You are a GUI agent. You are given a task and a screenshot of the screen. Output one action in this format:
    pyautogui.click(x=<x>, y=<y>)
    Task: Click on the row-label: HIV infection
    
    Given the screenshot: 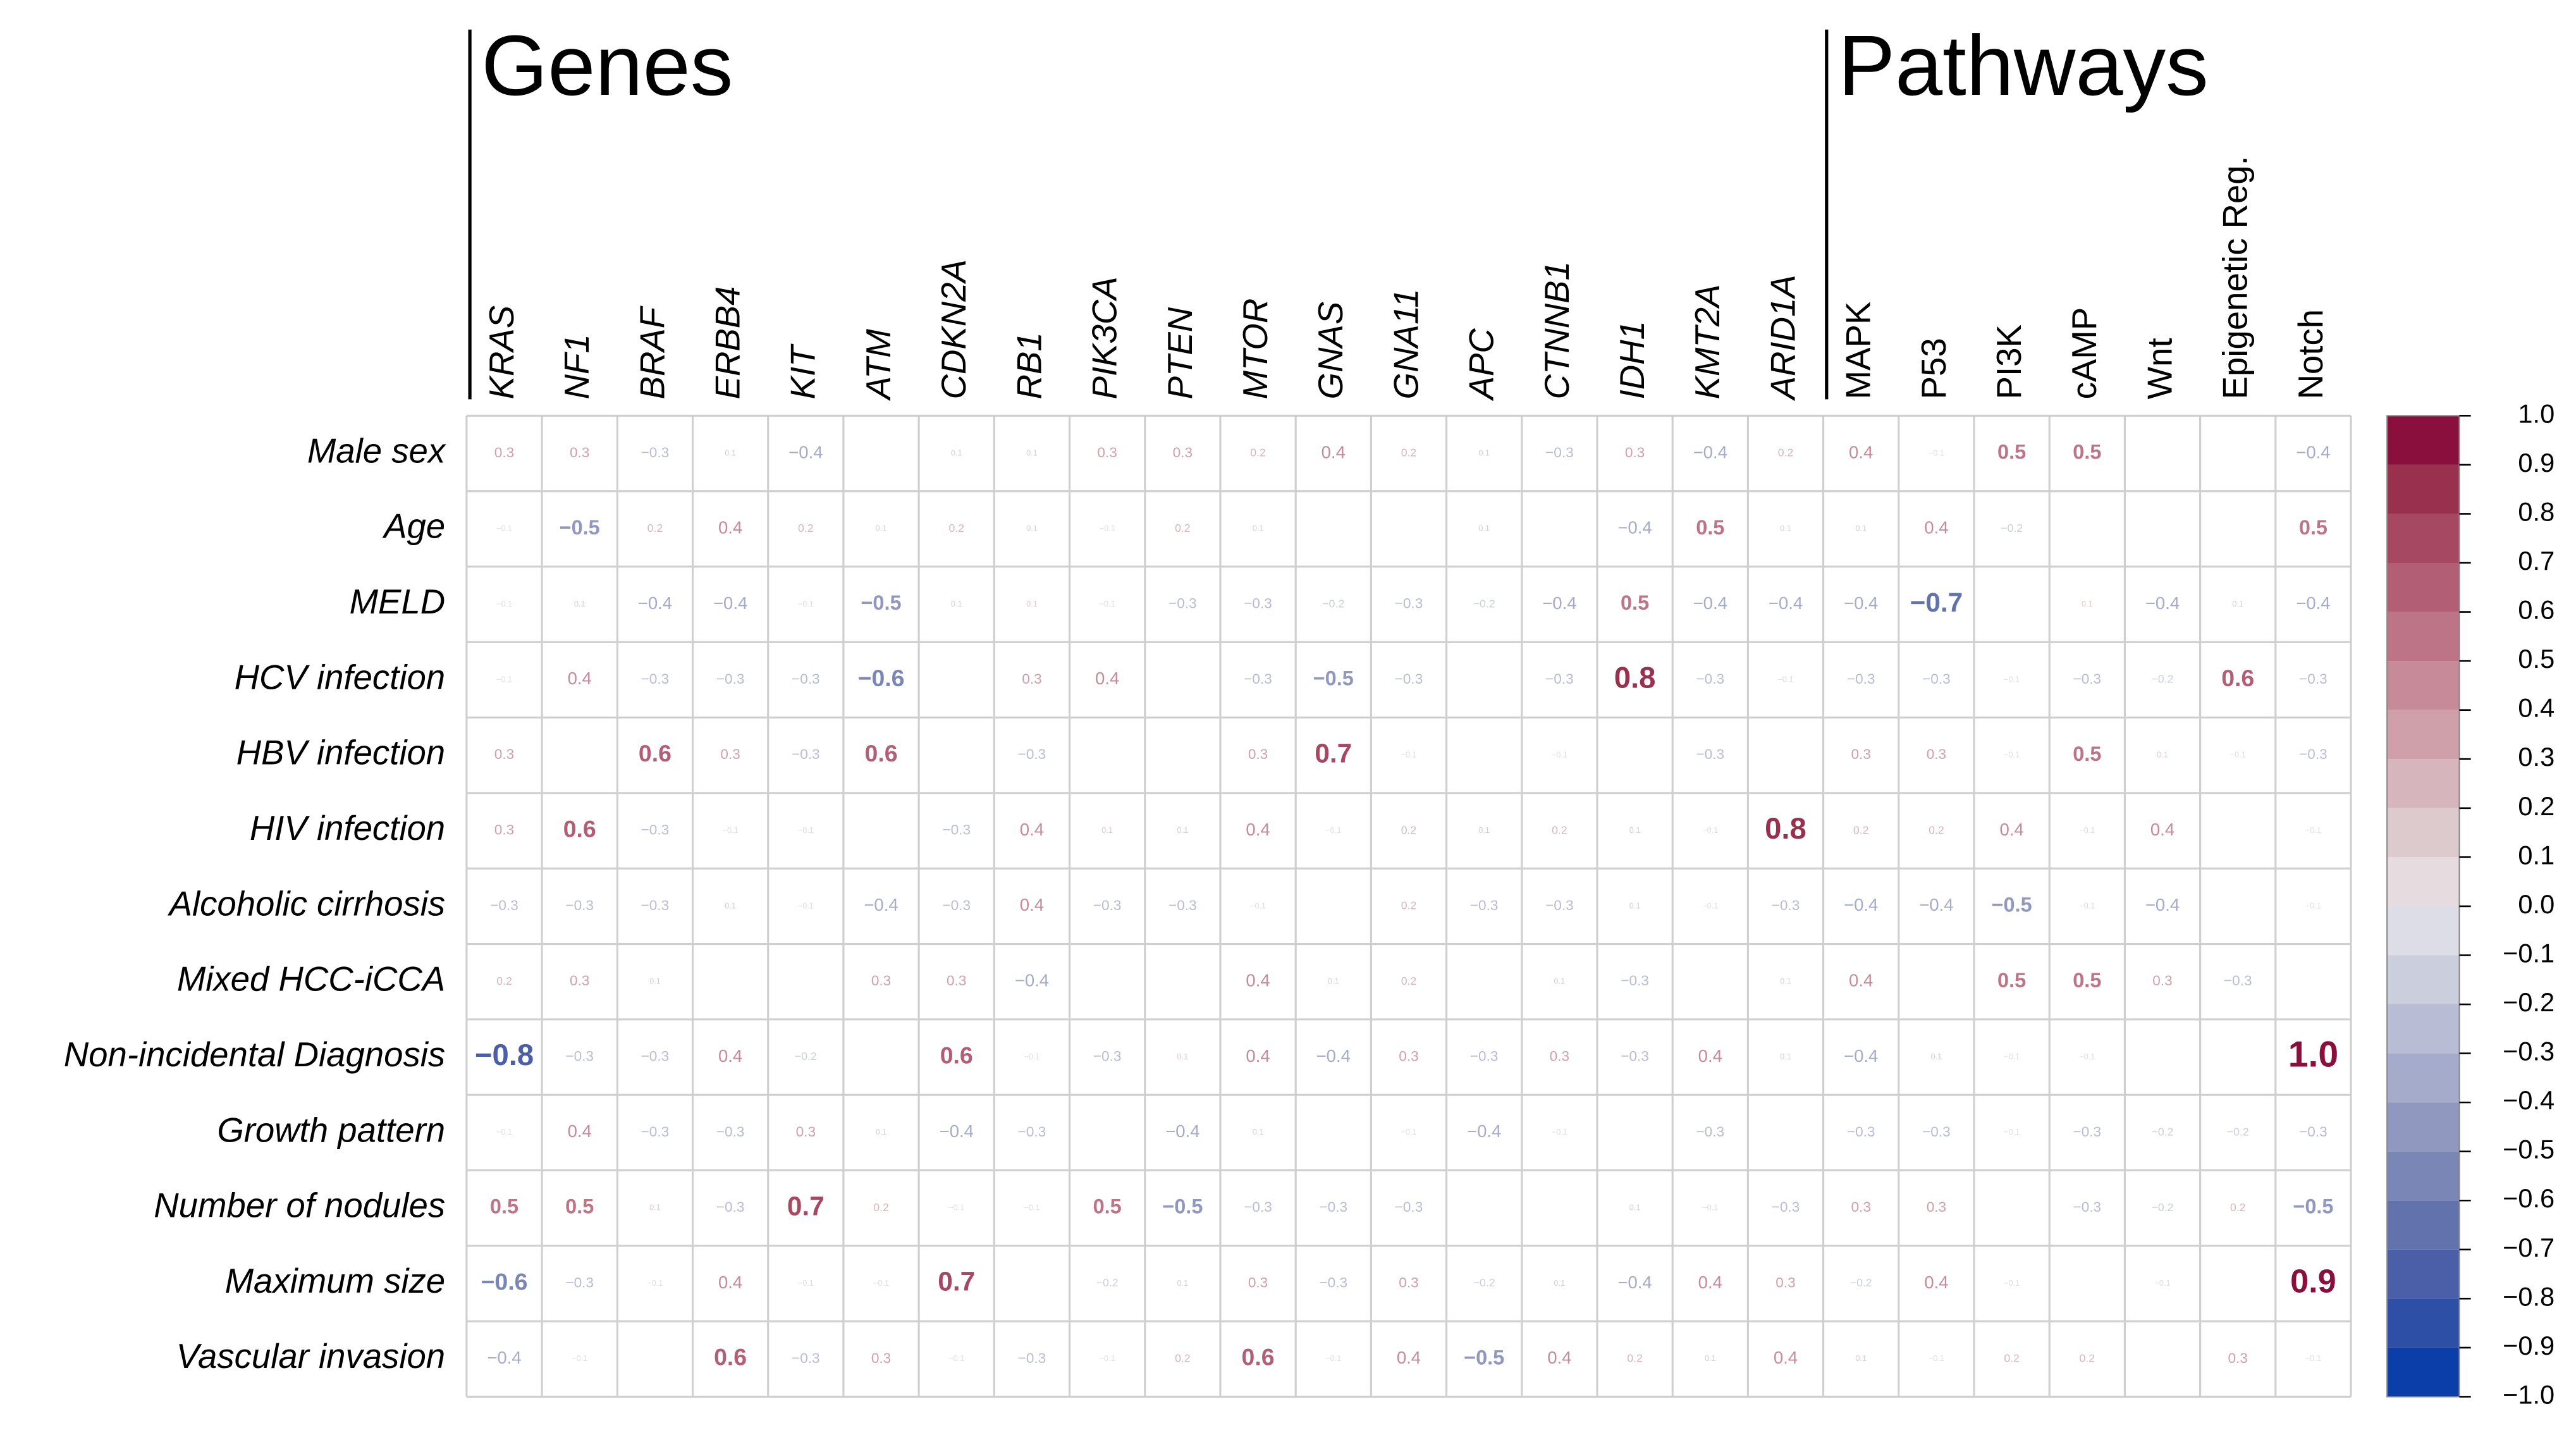 What is the action you would take?
    pyautogui.click(x=347, y=828)
    